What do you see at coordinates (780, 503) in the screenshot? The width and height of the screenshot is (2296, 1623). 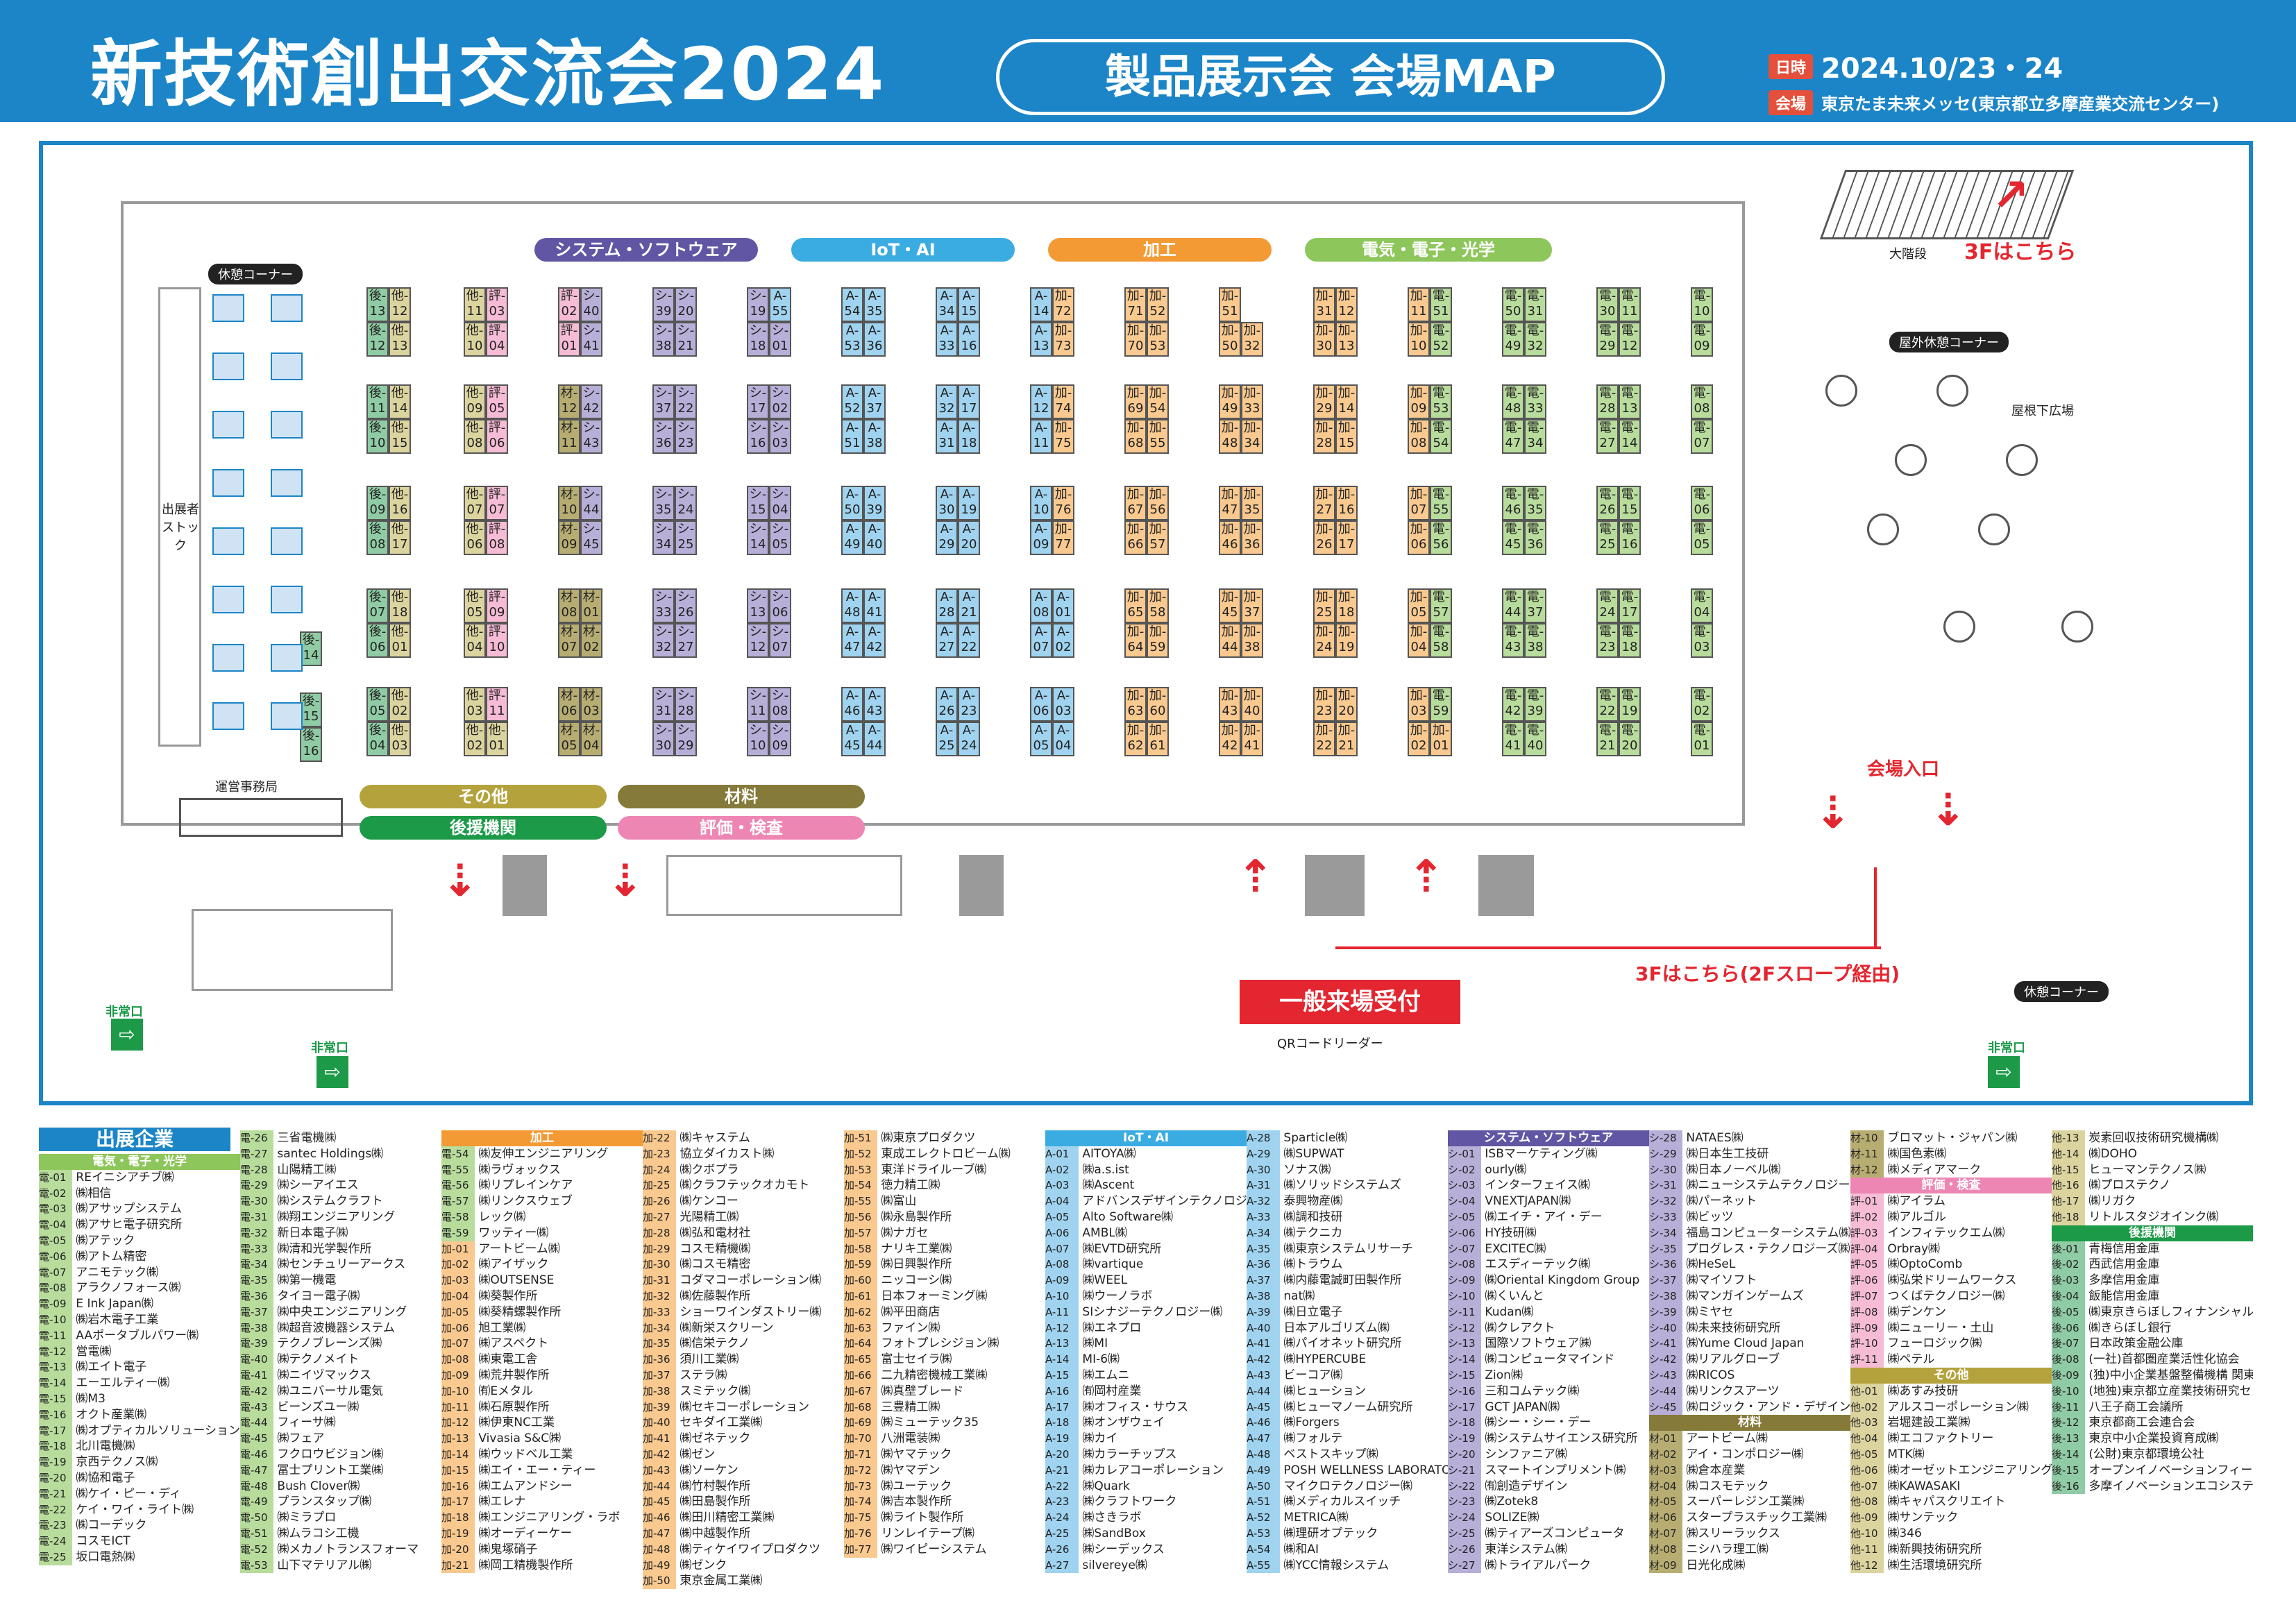 I see `booth: シ- 04` at bounding box center [780, 503].